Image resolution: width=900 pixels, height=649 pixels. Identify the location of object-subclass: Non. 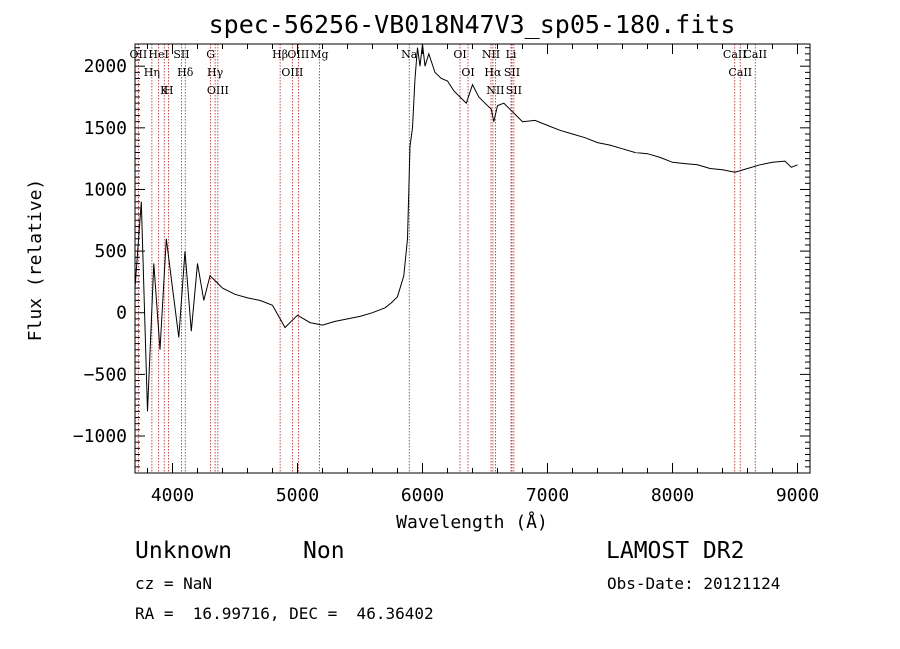
(324, 551).